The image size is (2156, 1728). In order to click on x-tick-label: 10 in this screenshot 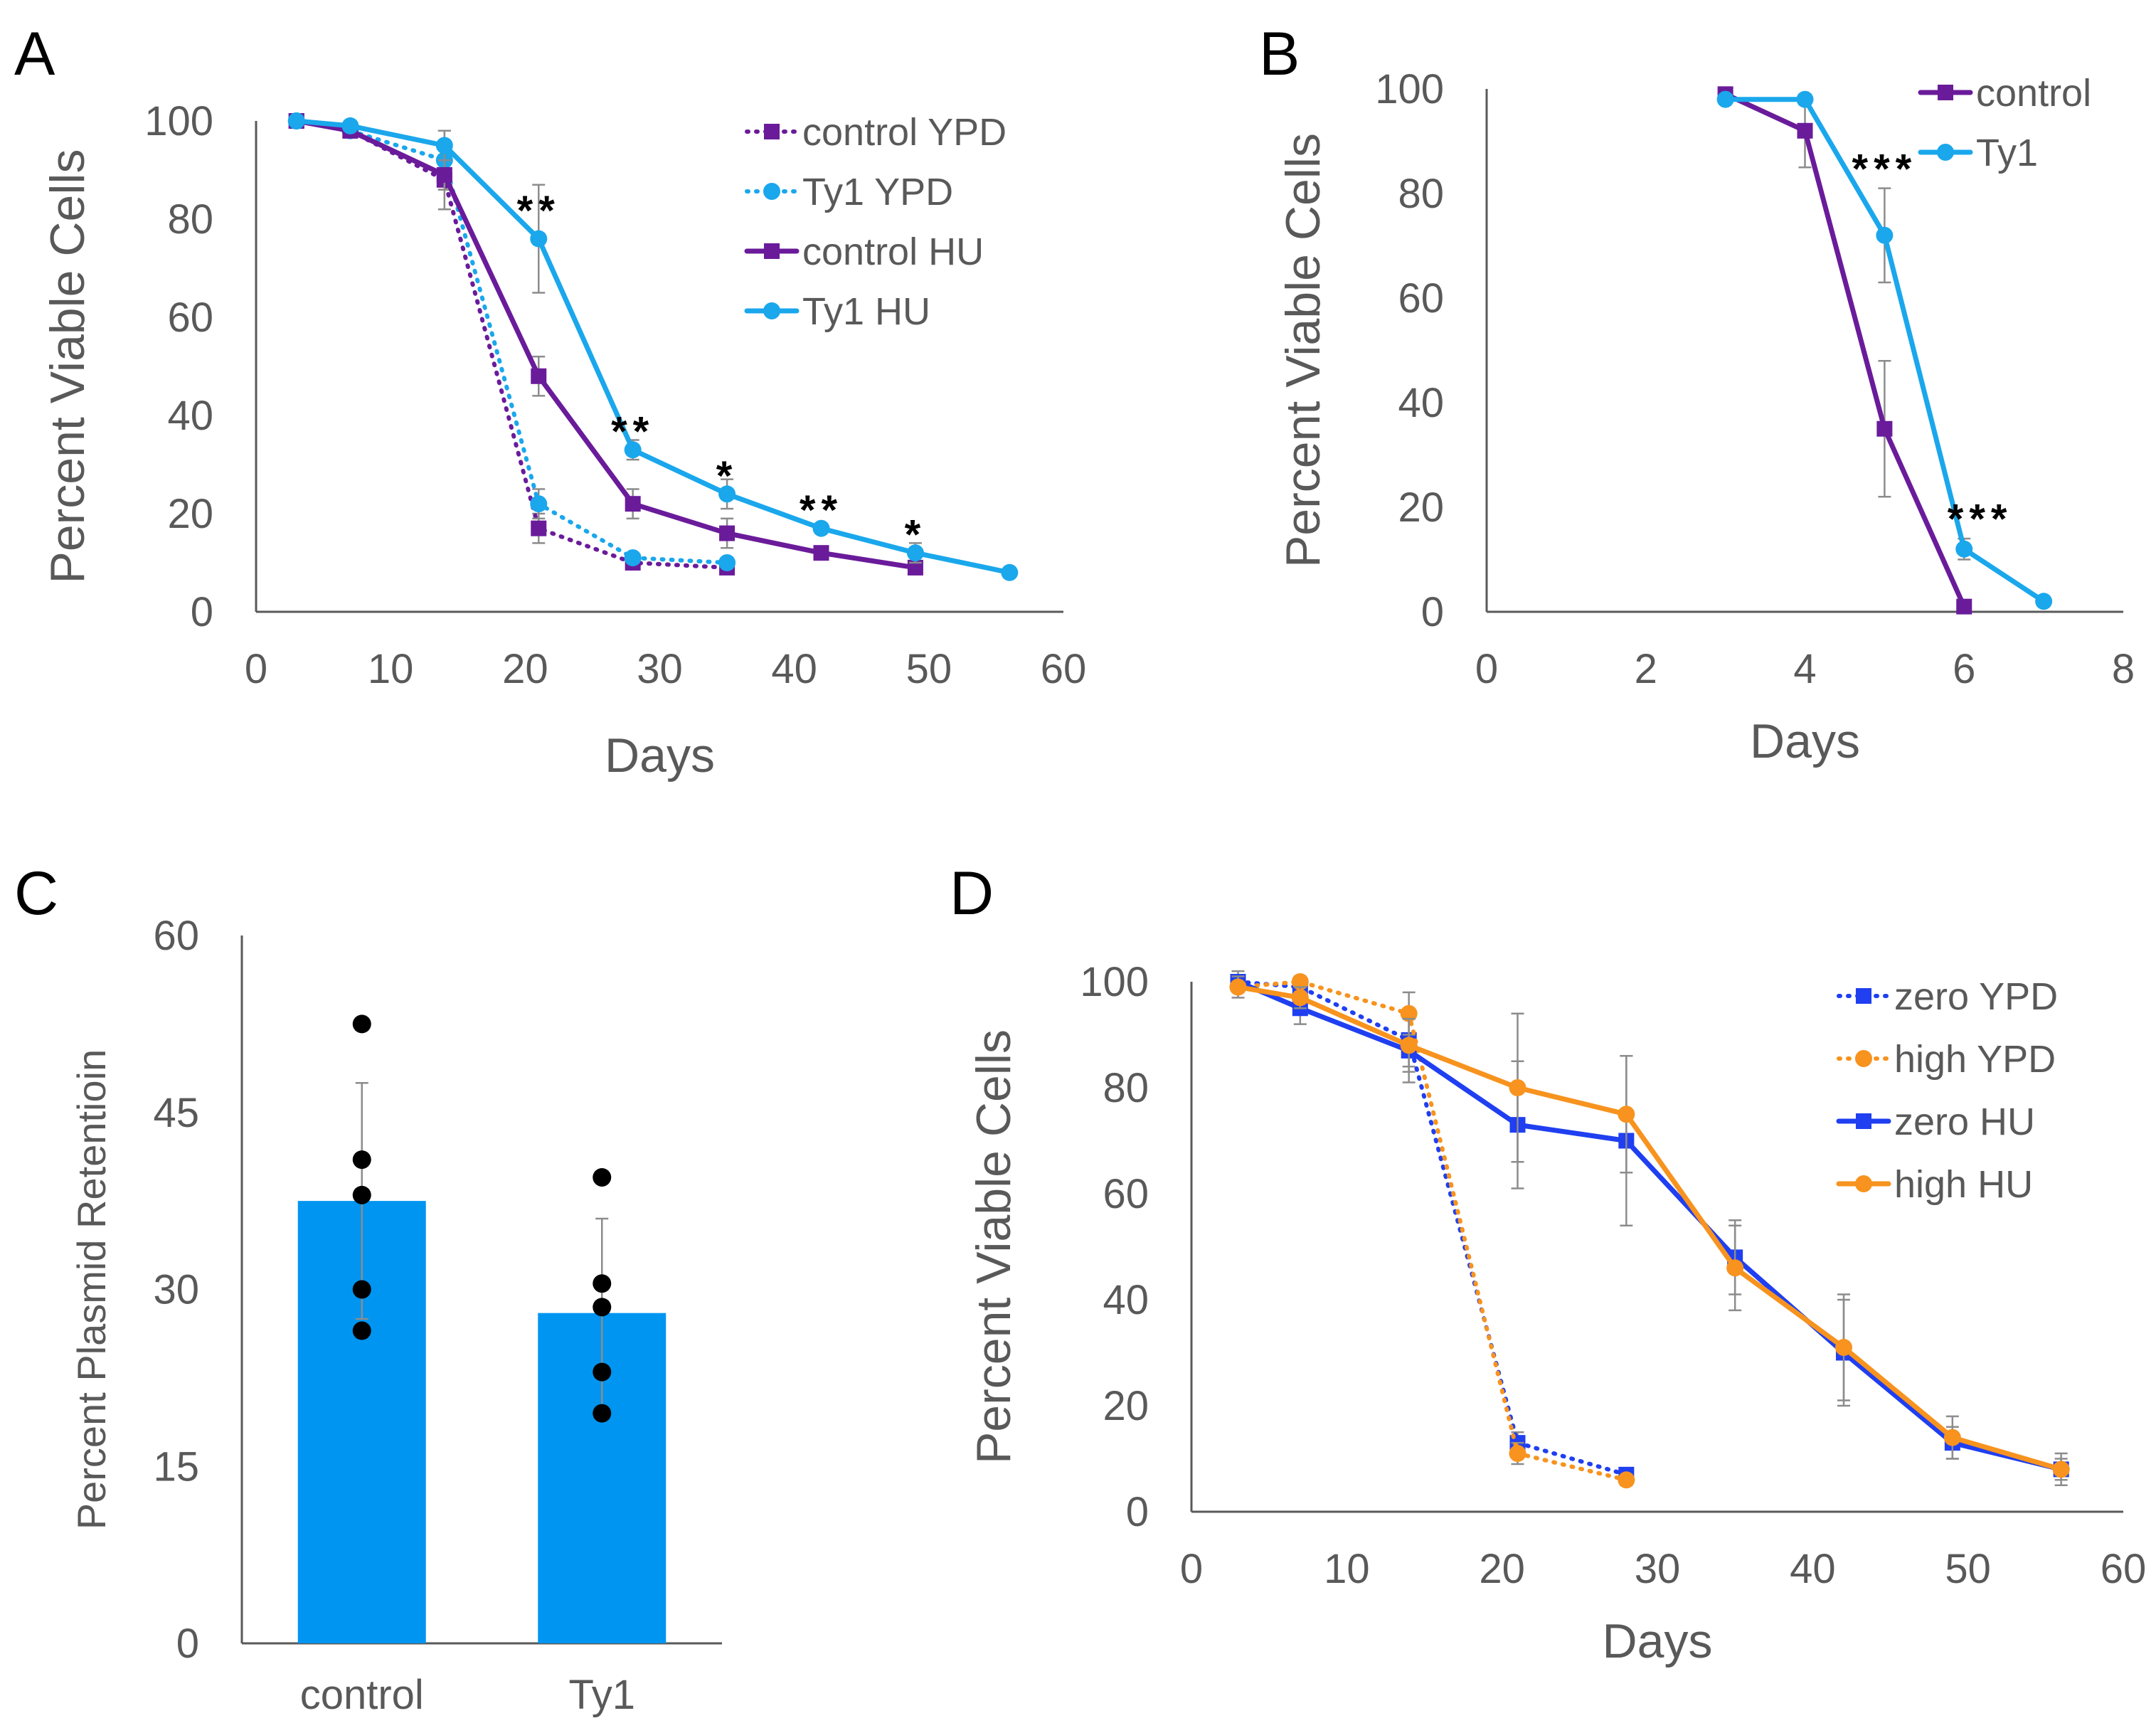, I will do `click(1347, 1569)`.